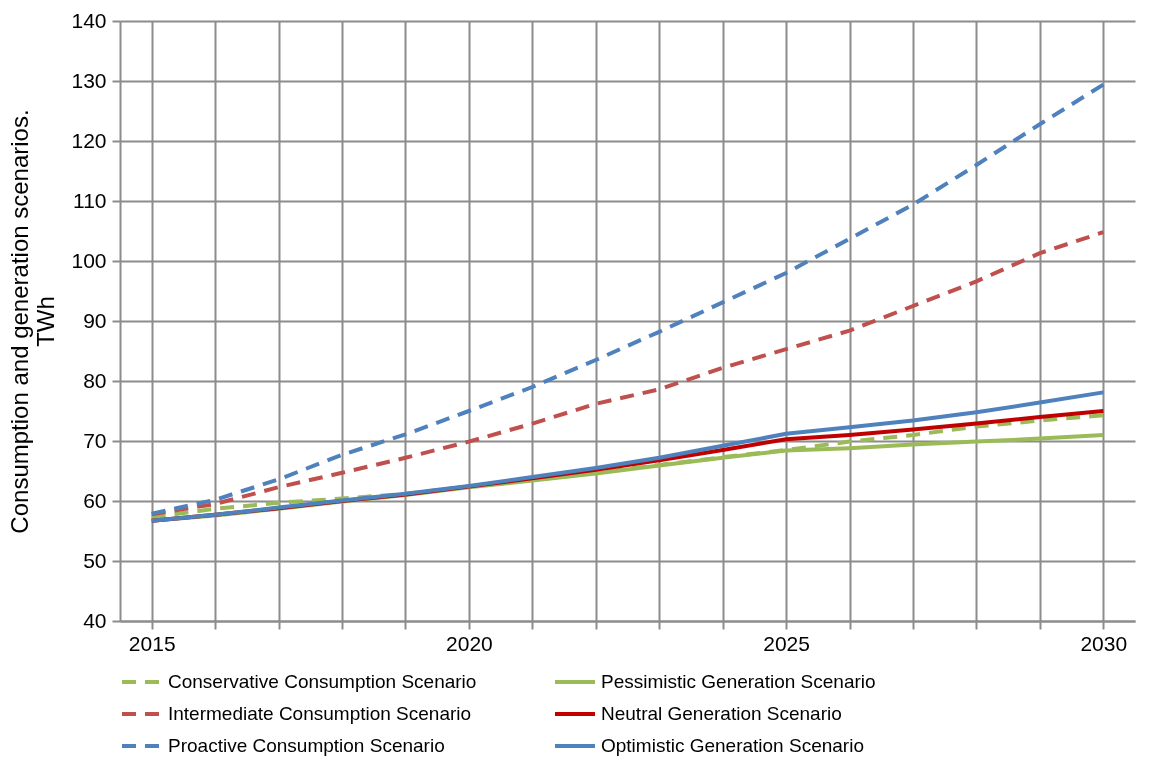  I want to click on x-tick-label: 2025, so click(786, 643).